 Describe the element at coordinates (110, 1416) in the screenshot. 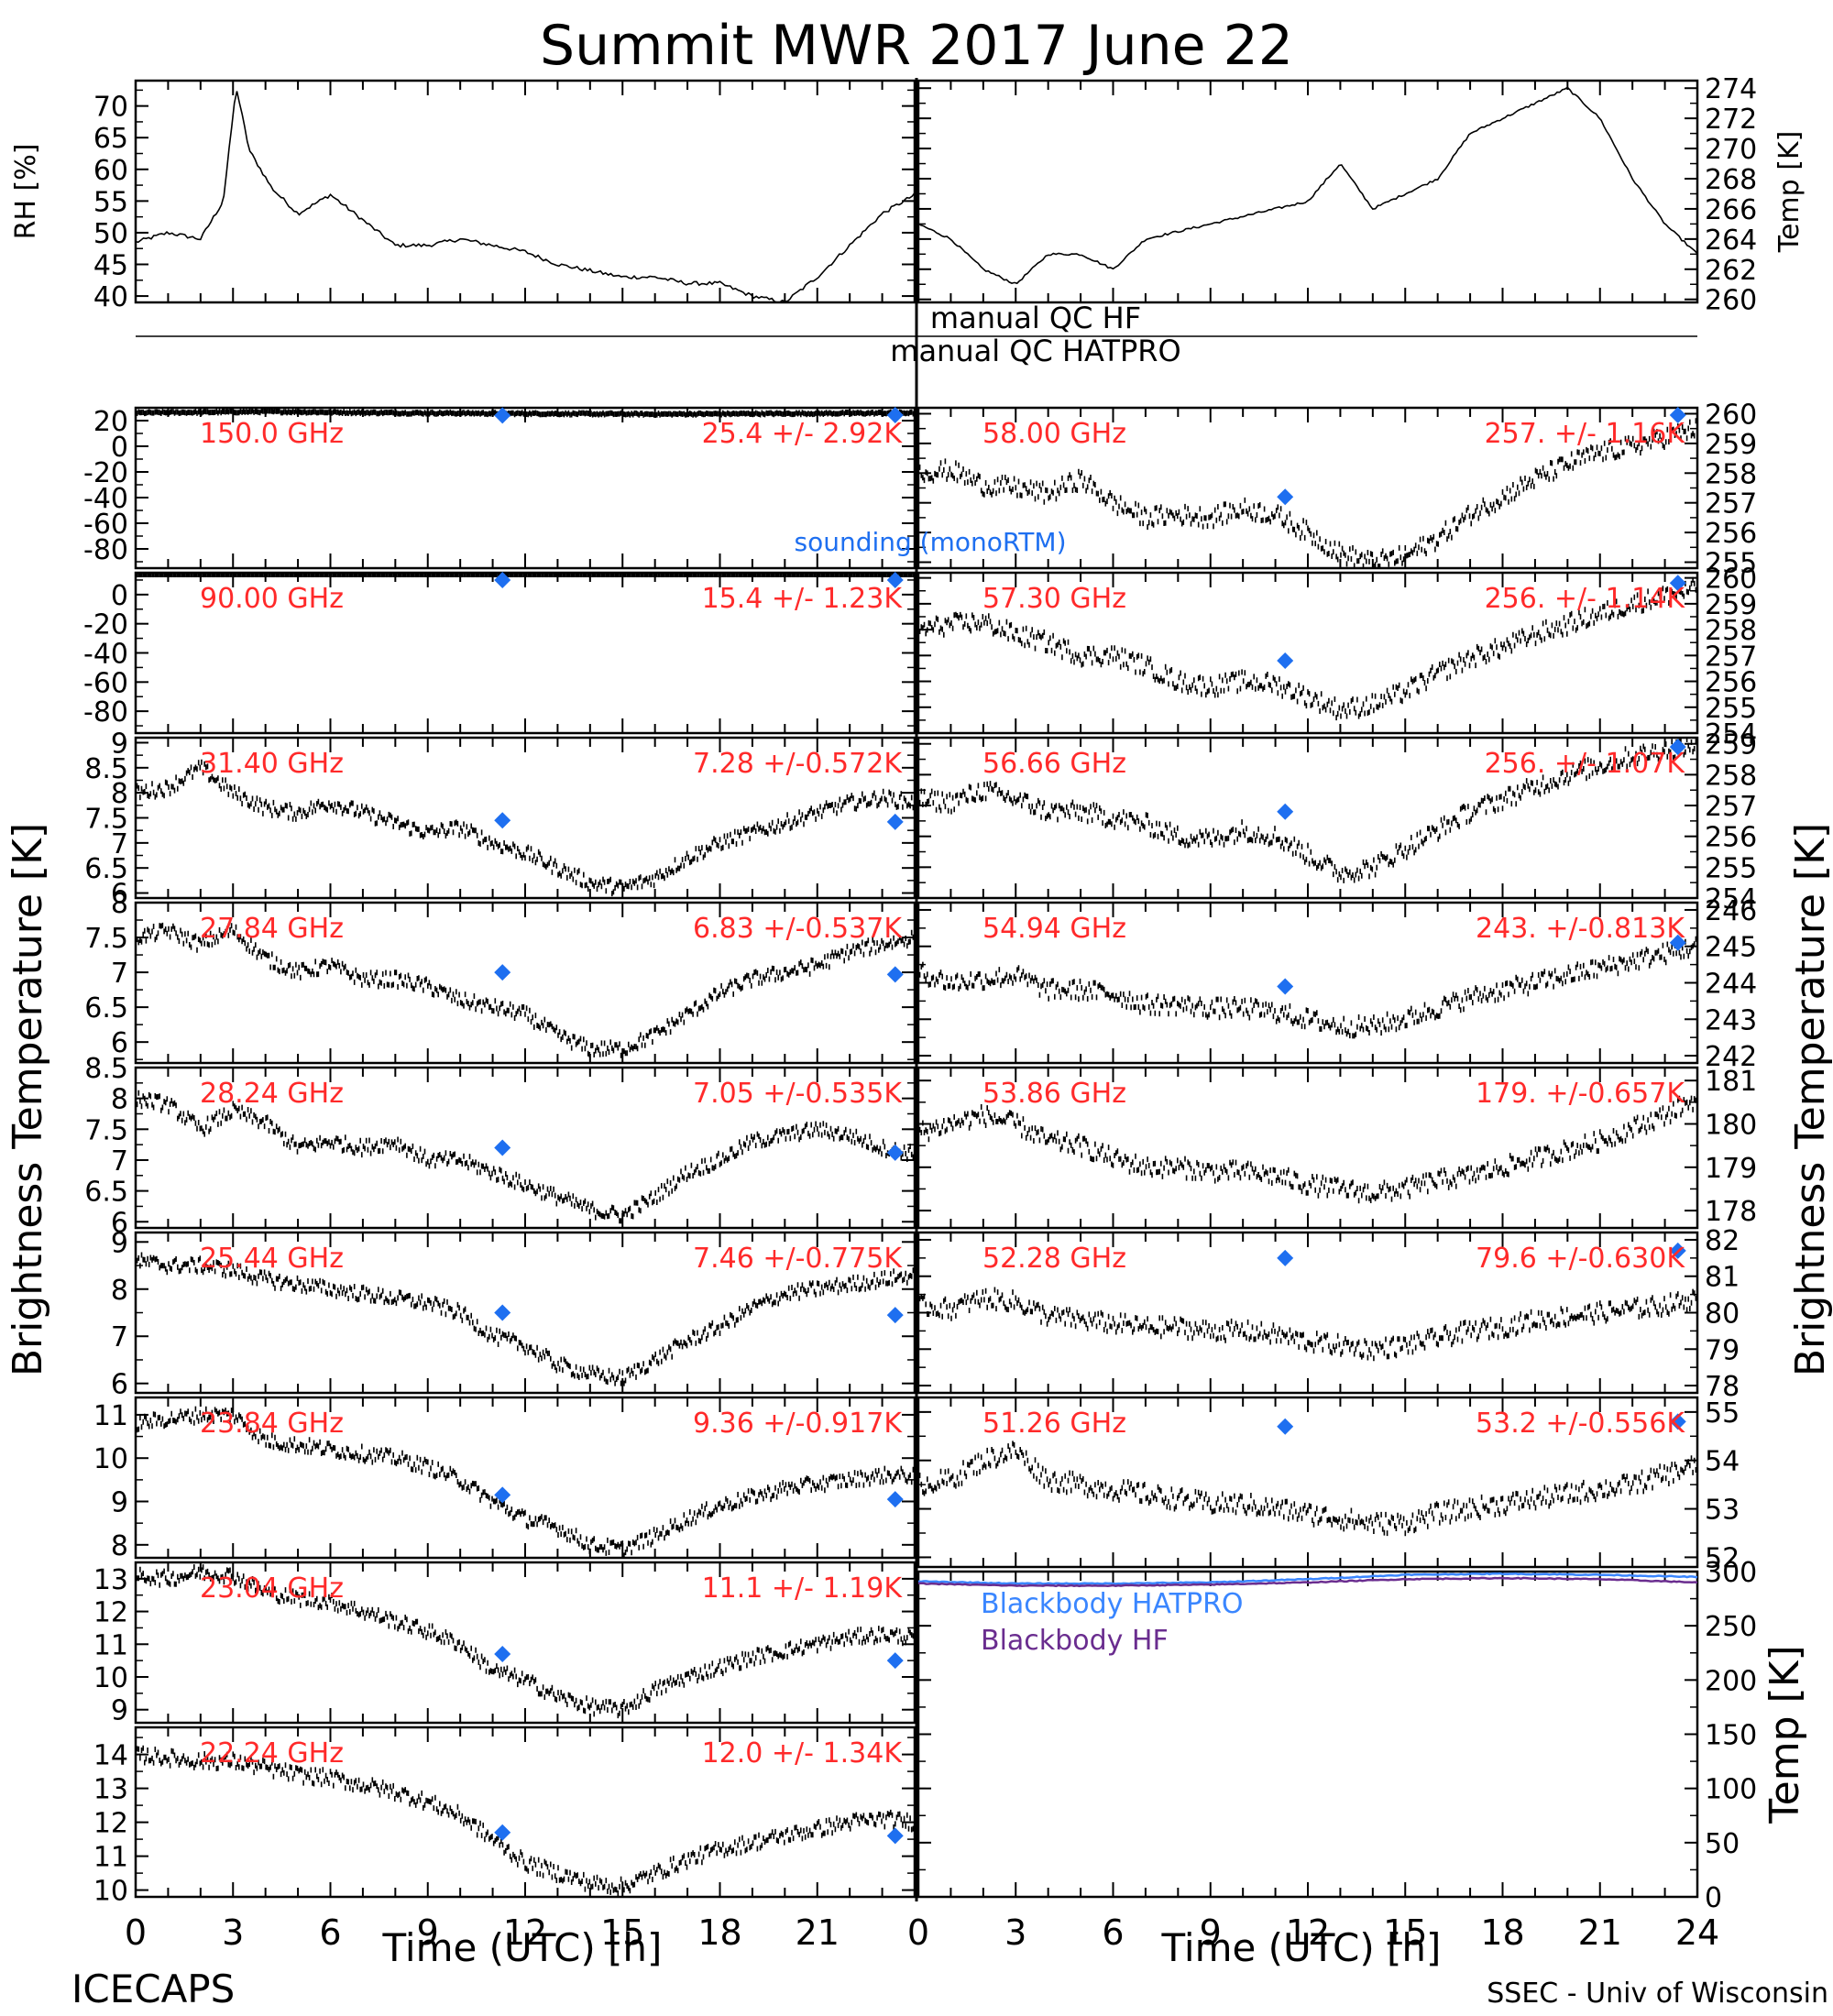

I see `left-6-ytick-label: 11` at that location.